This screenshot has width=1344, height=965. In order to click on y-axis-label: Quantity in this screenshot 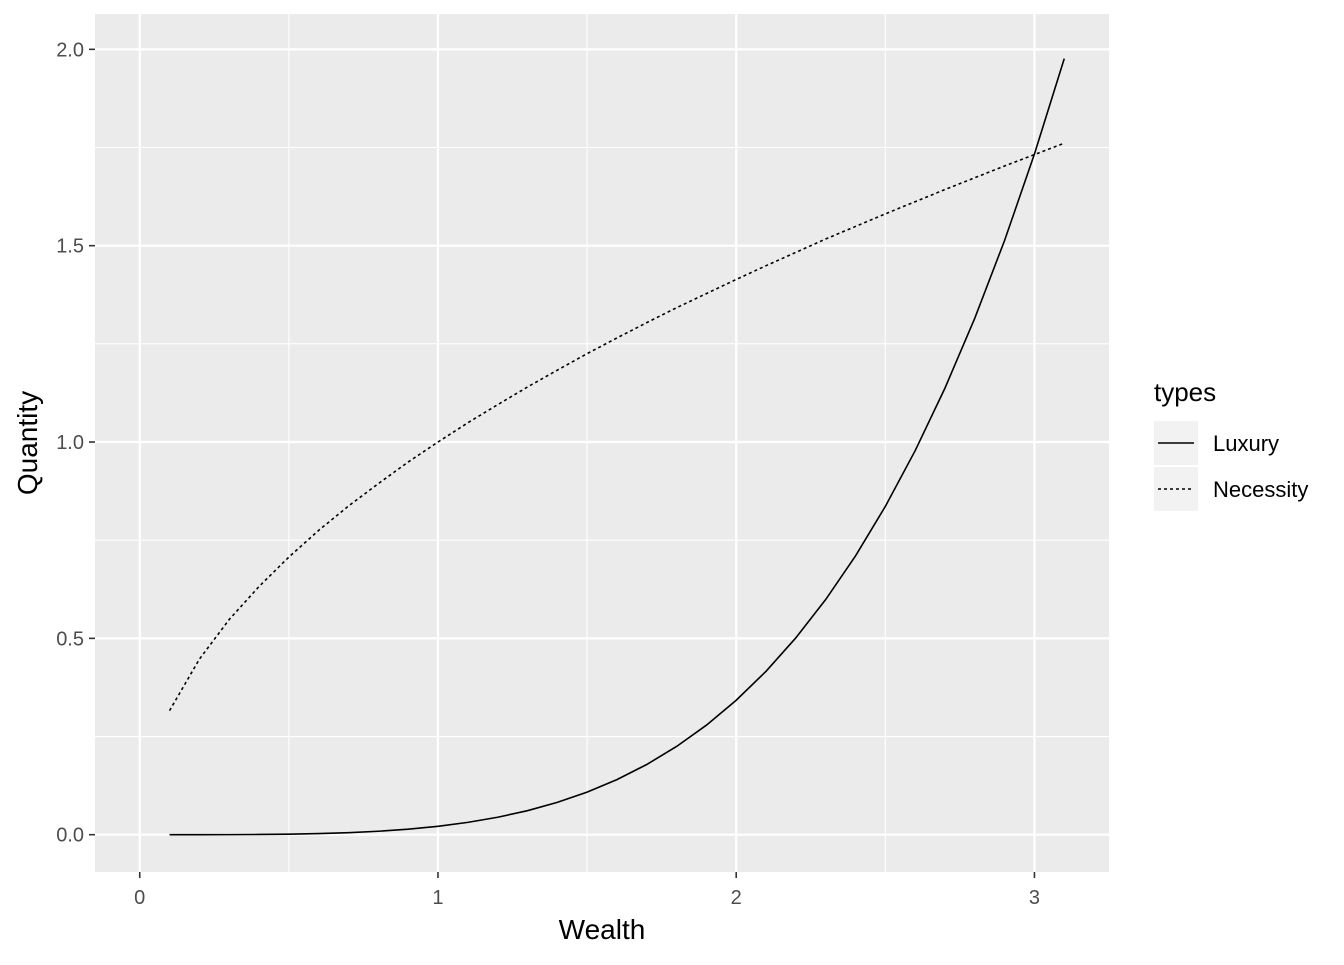, I will do `click(27, 443)`.